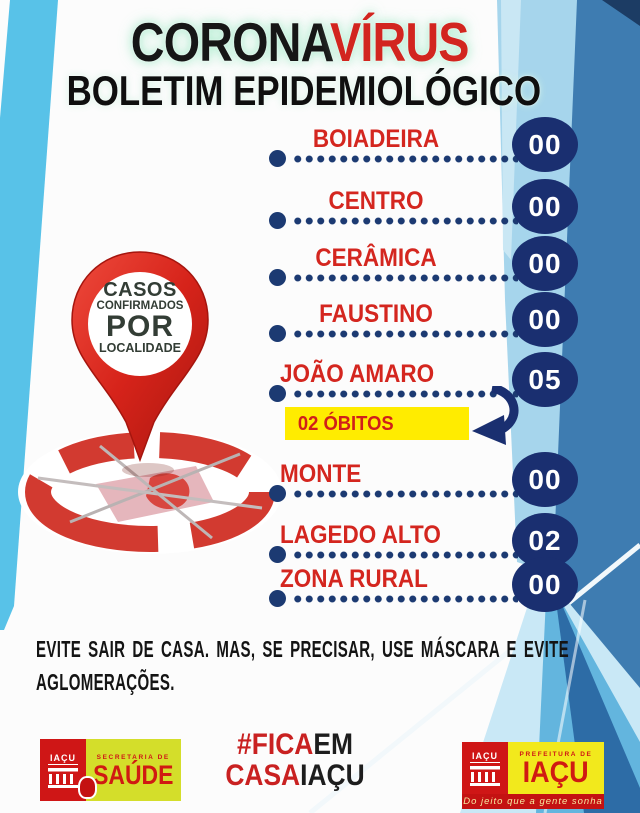  I want to click on prefeitura-logo-city-block: IAÇU, so click(485, 768).